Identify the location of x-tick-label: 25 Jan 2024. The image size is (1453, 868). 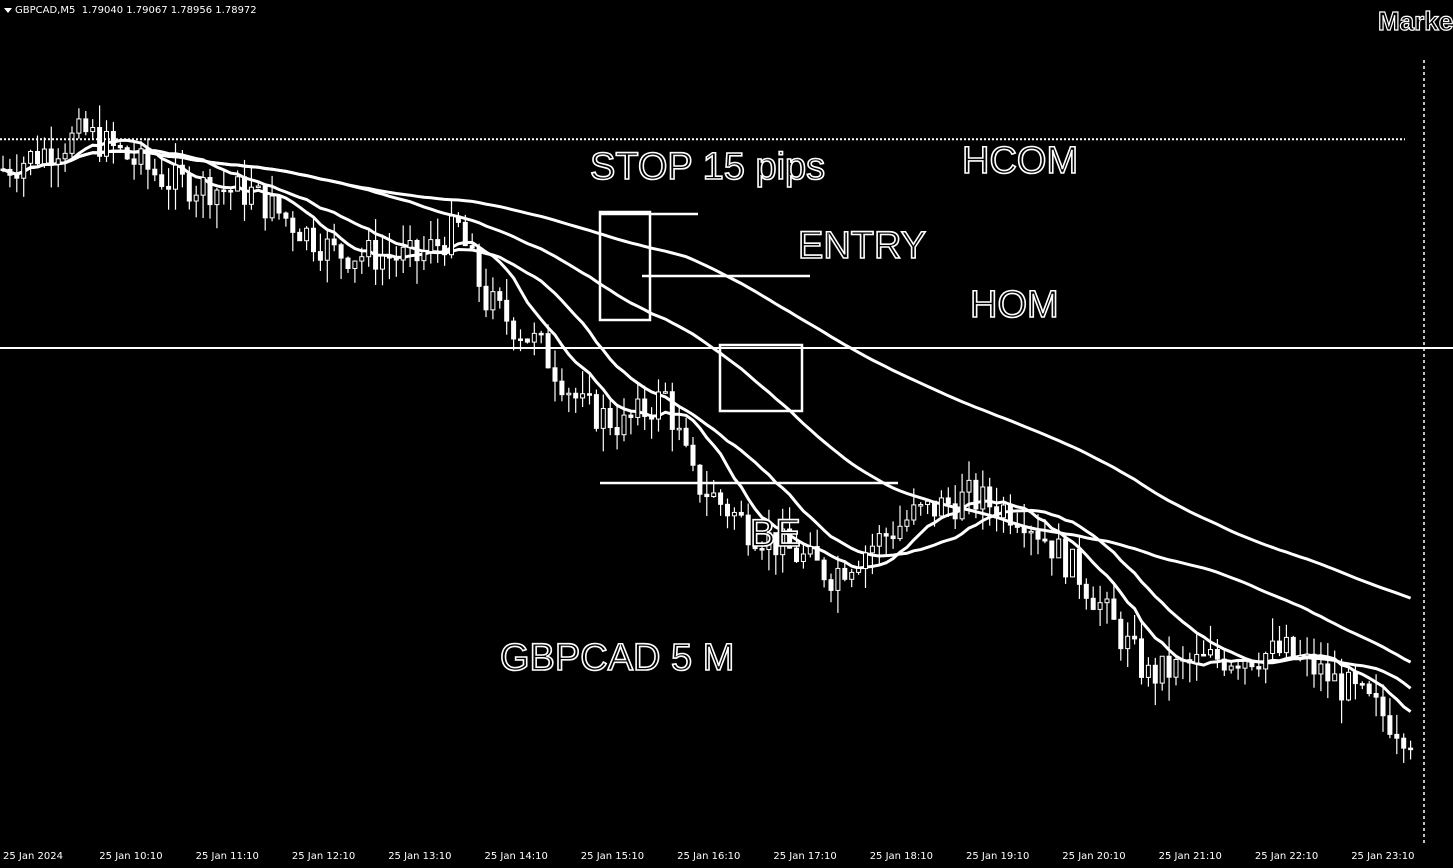
(33, 856).